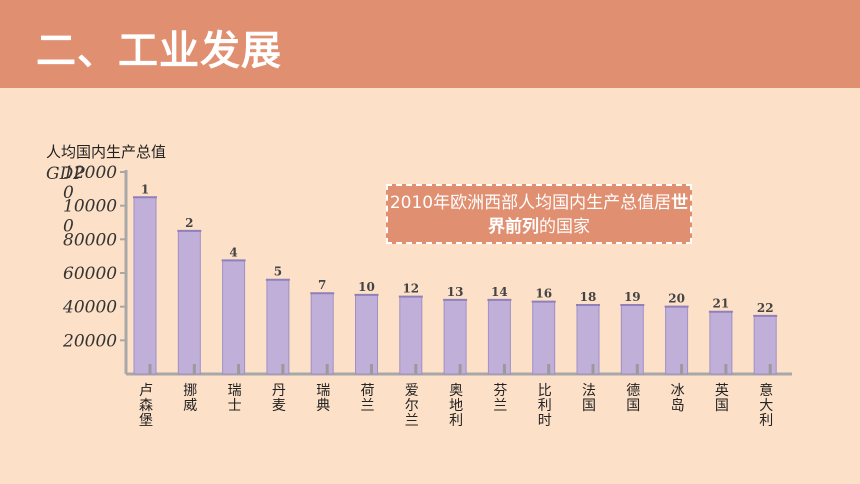 The image size is (860, 484). Describe the element at coordinates (146, 406) in the screenshot. I see `country-label: 森` at that location.